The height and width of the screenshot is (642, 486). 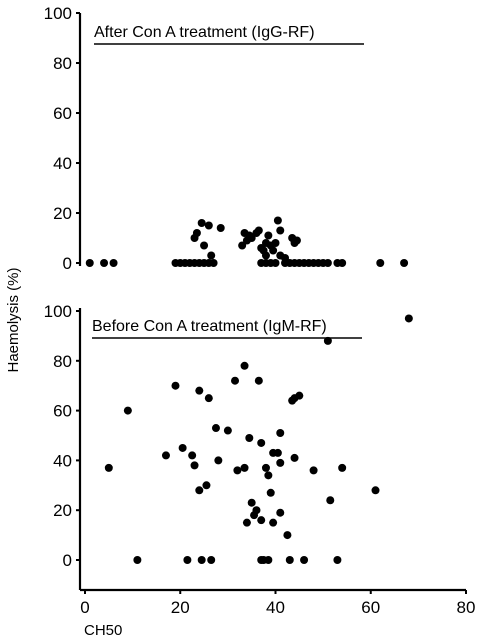 I want to click on panel-title-before: Before Con A treatment (IgM-RF), so click(x=209, y=326).